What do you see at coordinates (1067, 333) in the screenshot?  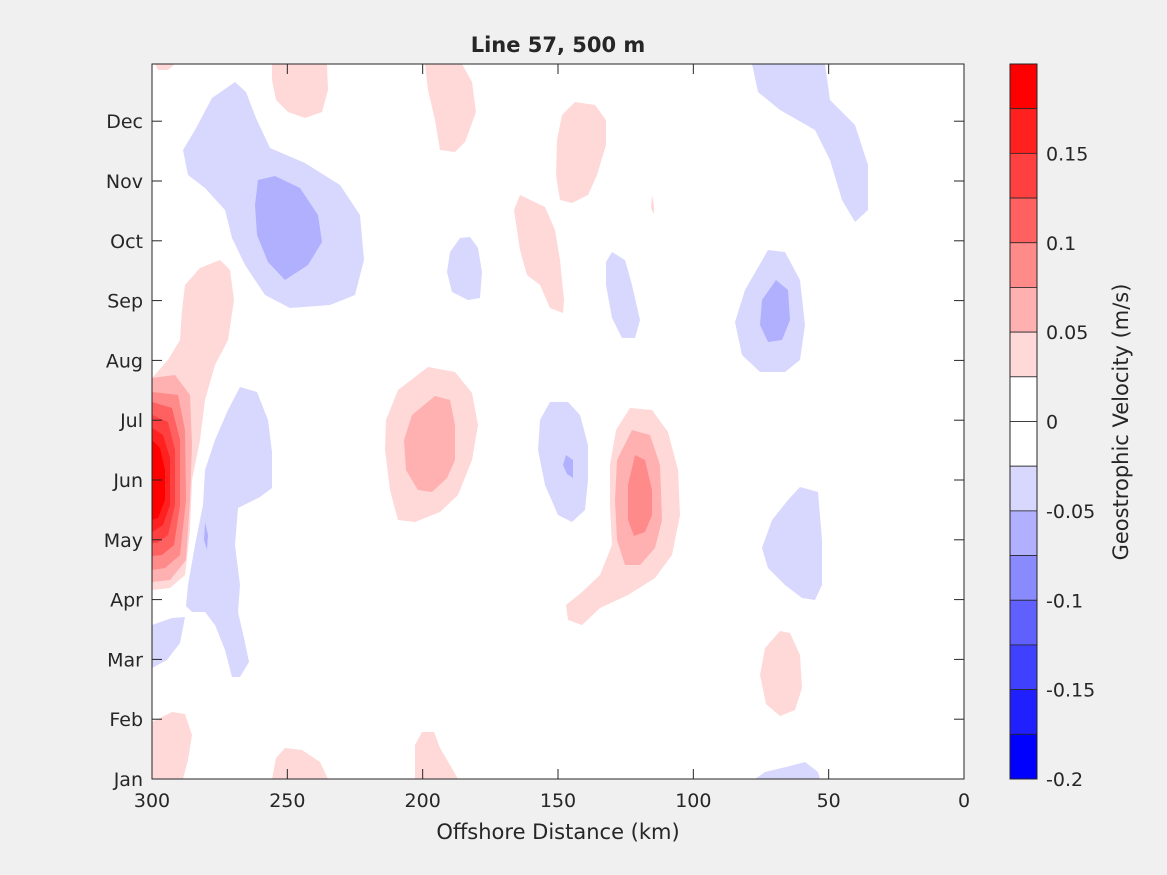 I see `colorbar-tick-label: 0.05` at bounding box center [1067, 333].